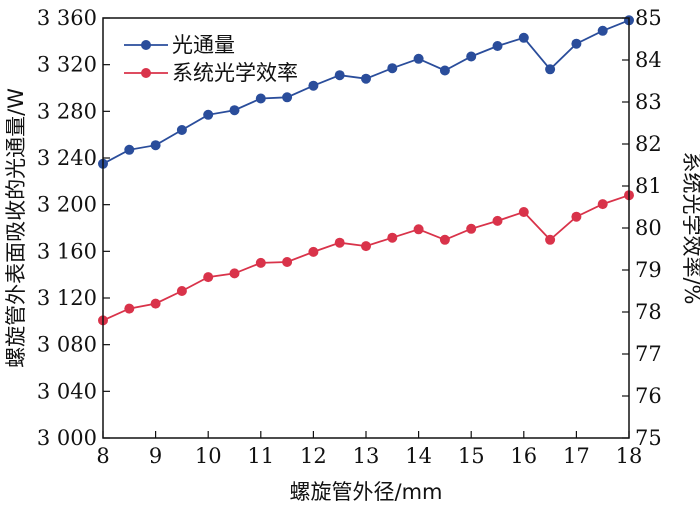 Image resolution: width=700 pixels, height=506 pixels. I want to click on right-tick-label: 81, so click(648, 186).